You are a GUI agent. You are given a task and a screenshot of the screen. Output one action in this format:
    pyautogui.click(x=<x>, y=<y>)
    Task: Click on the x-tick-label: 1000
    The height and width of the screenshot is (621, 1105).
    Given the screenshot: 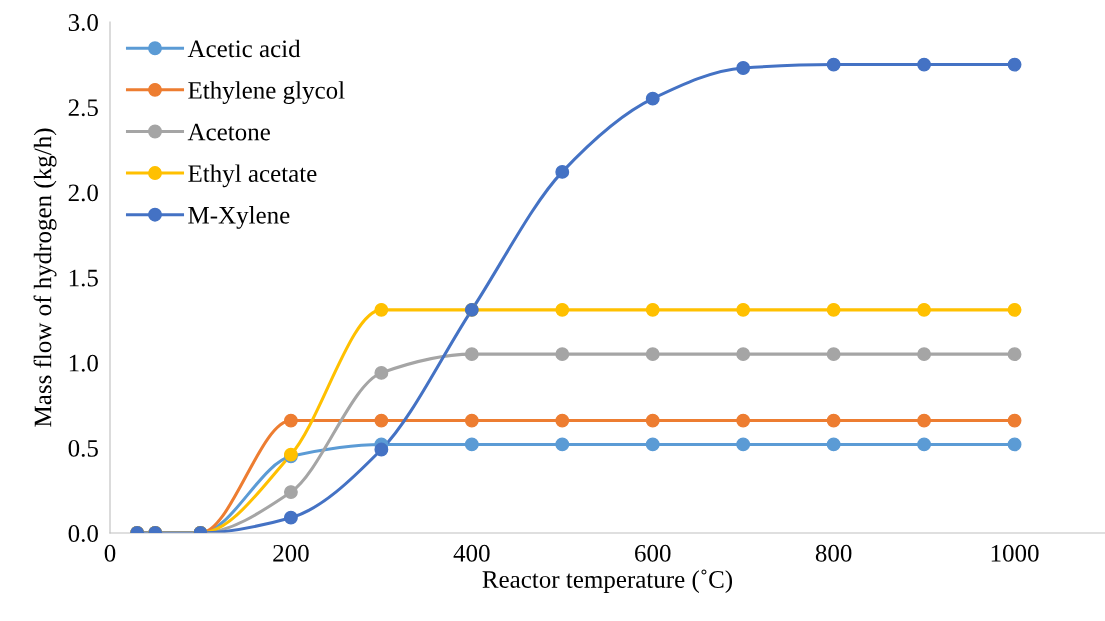 What is the action you would take?
    pyautogui.click(x=1015, y=553)
    